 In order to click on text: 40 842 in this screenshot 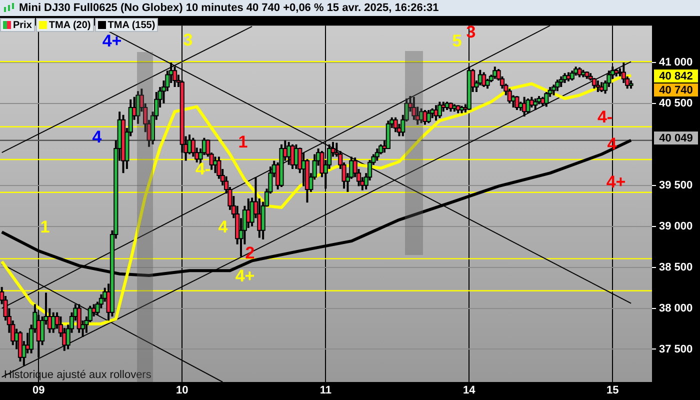, I will do `click(676, 76)`.